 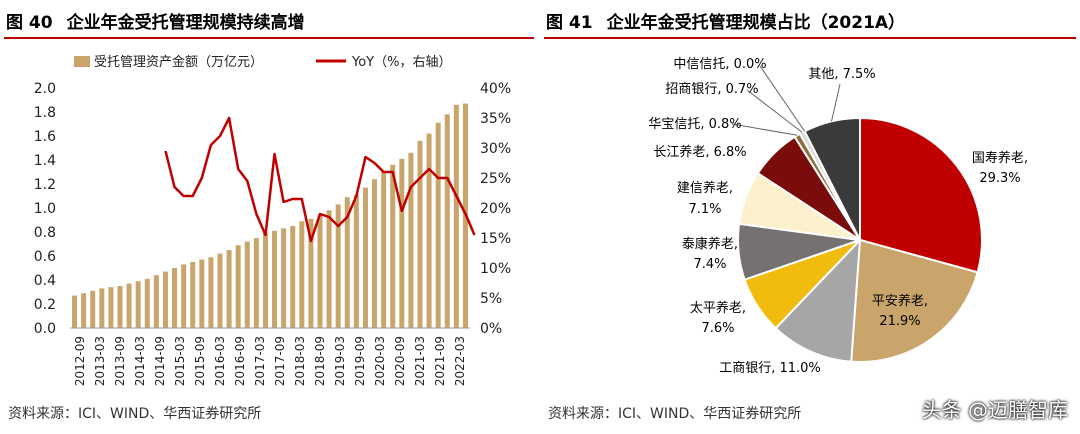 I want to click on x-tick-label: 2015-09, so click(x=200, y=361).